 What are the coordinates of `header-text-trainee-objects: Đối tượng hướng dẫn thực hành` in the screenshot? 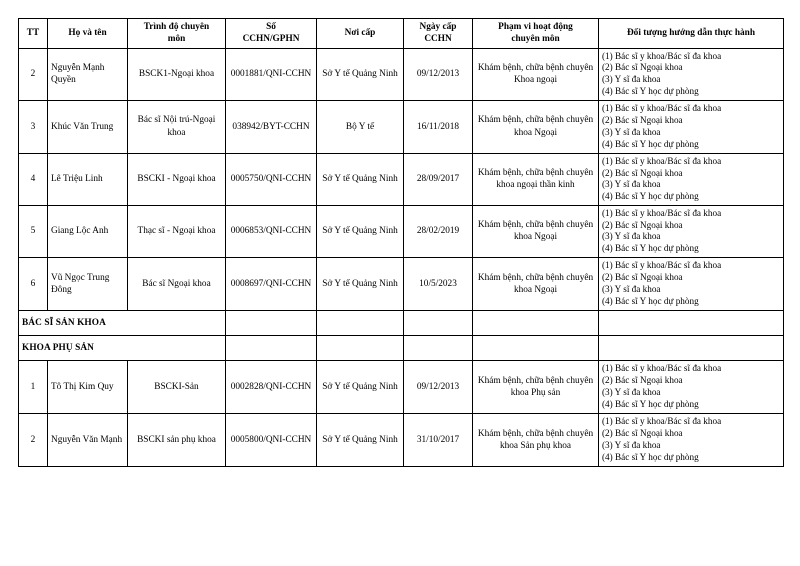 It's located at (691, 33).